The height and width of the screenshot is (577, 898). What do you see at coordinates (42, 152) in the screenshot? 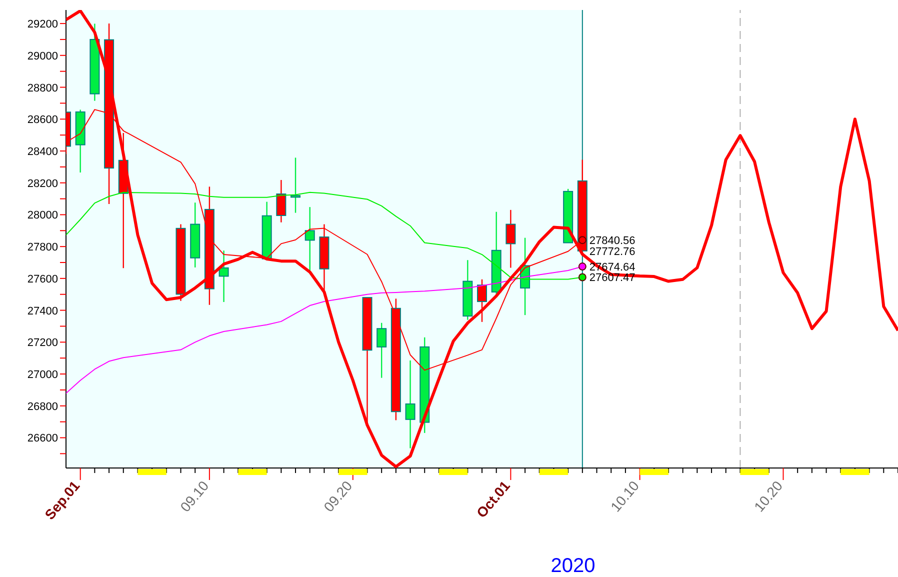
I see `y-tick-label: 28400` at bounding box center [42, 152].